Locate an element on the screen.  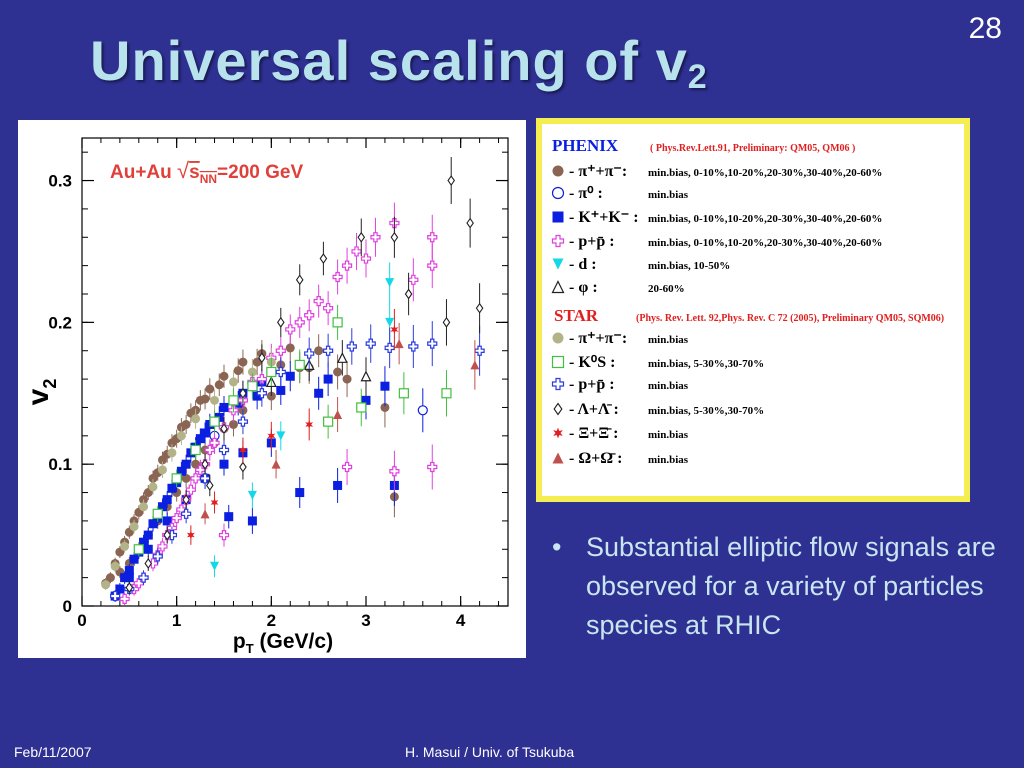
x-axis-label-main: p is located at coordinates (239, 641).